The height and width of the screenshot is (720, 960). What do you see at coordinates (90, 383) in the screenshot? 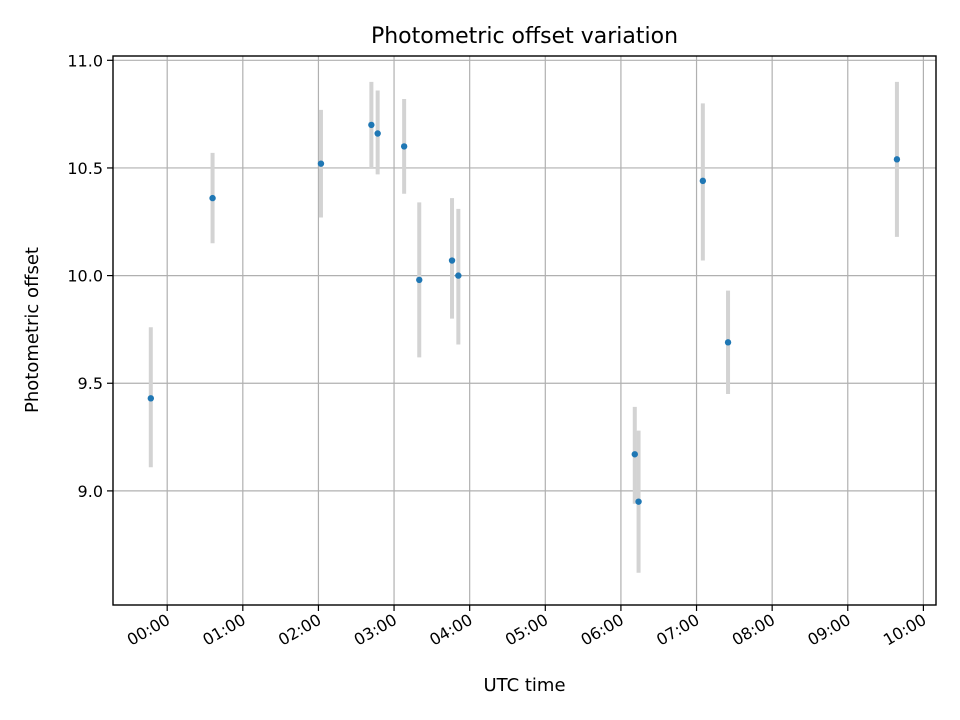
I see `y-tick-label: 9.5` at bounding box center [90, 383].